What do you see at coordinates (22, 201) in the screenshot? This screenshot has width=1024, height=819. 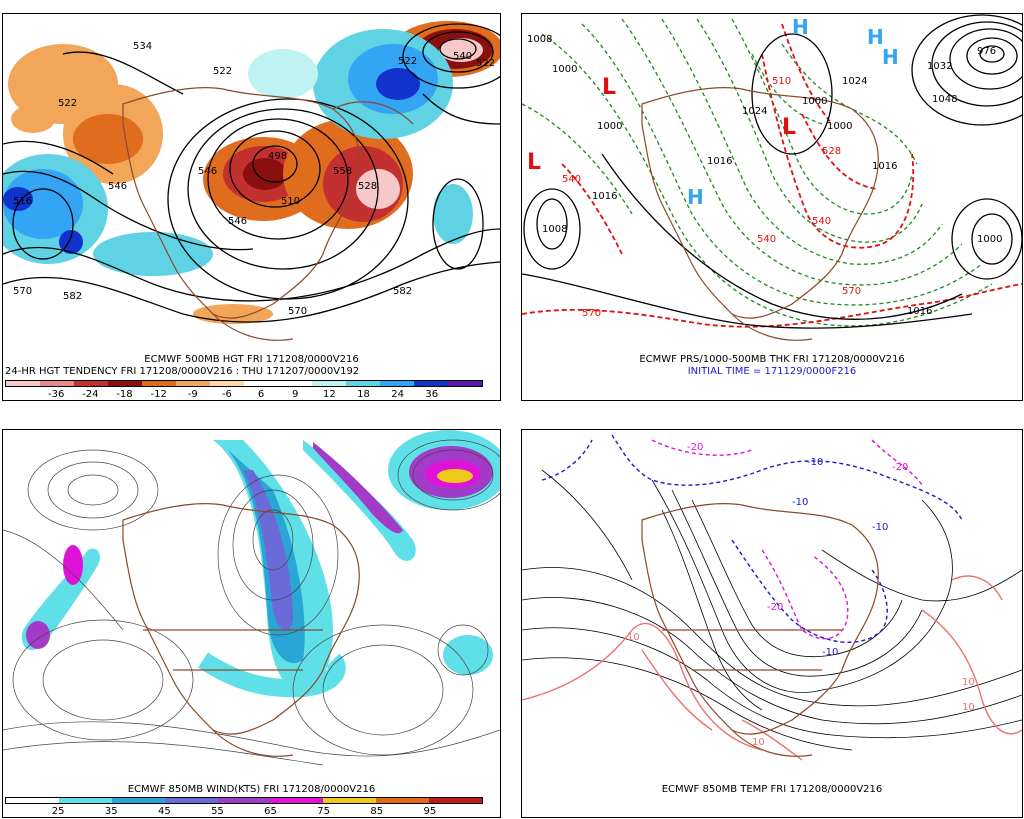 I see `contour-label: 516` at bounding box center [22, 201].